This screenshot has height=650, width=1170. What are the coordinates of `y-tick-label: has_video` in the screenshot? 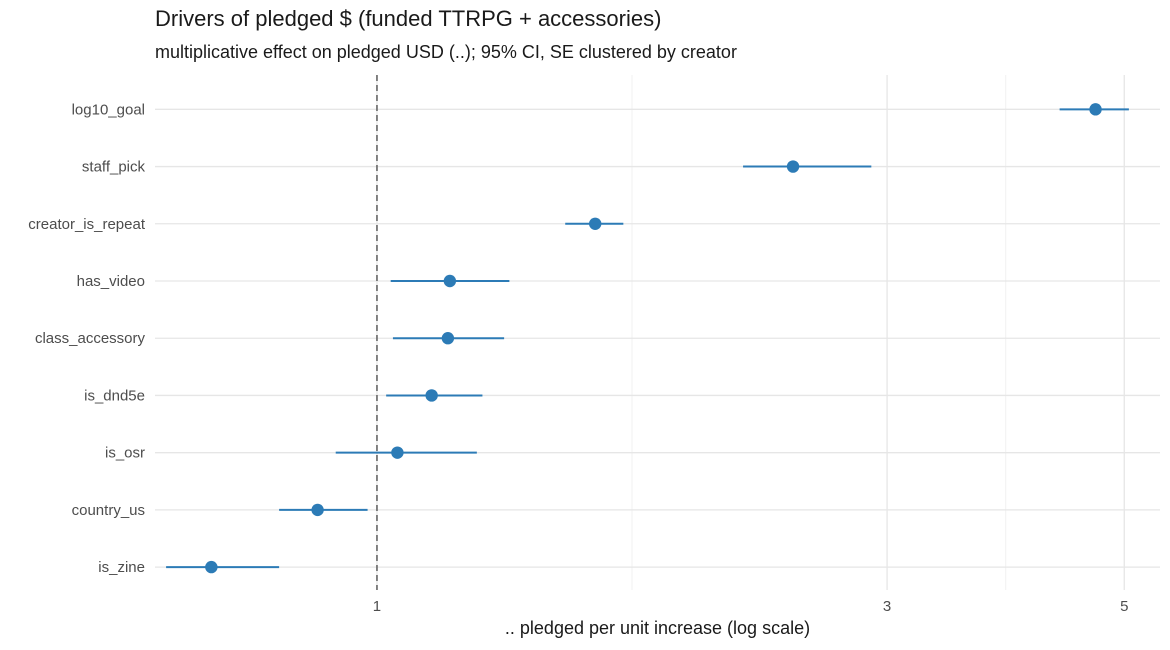 It's located at (111, 281).